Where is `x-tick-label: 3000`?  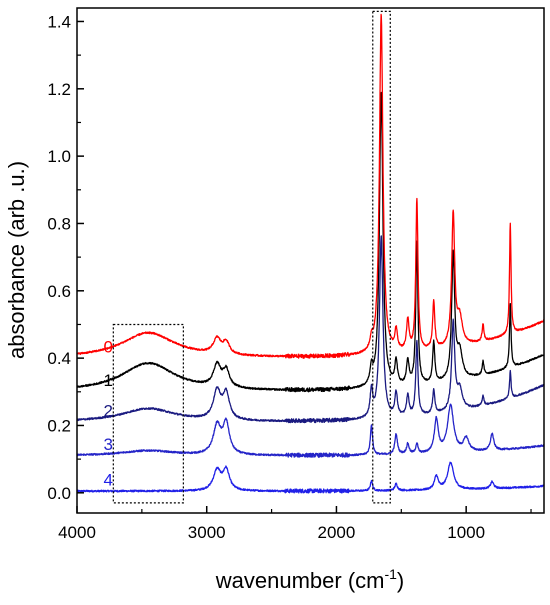 x-tick-label: 3000 is located at coordinates (207, 532).